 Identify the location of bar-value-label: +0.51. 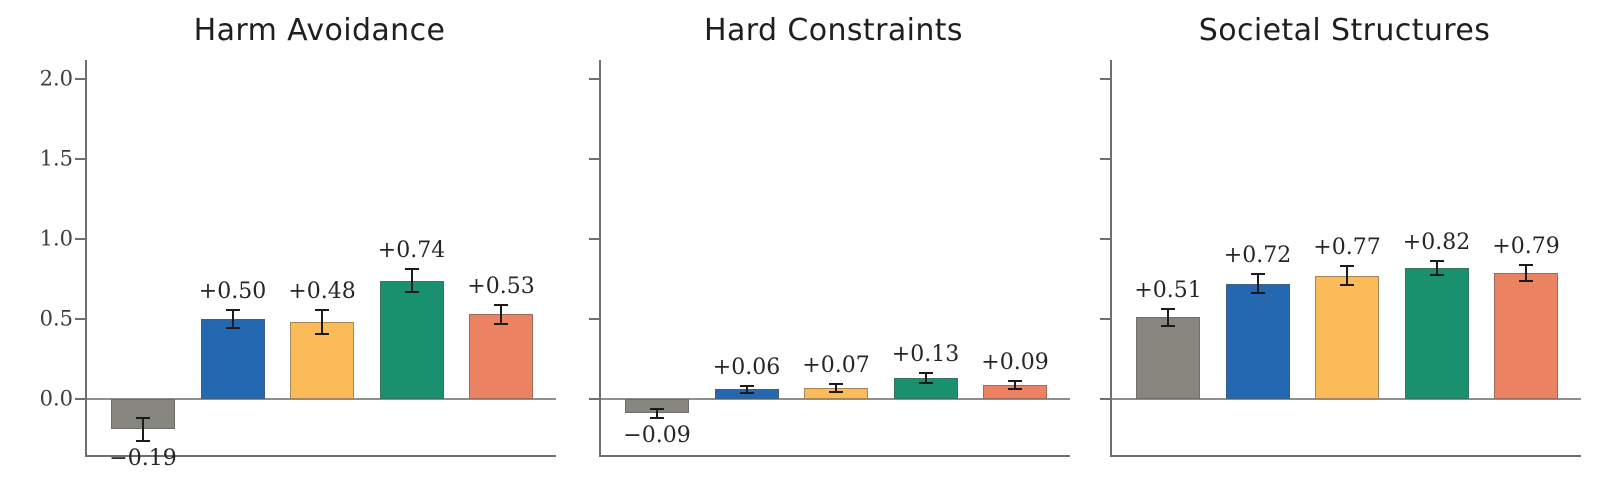
(1168, 290).